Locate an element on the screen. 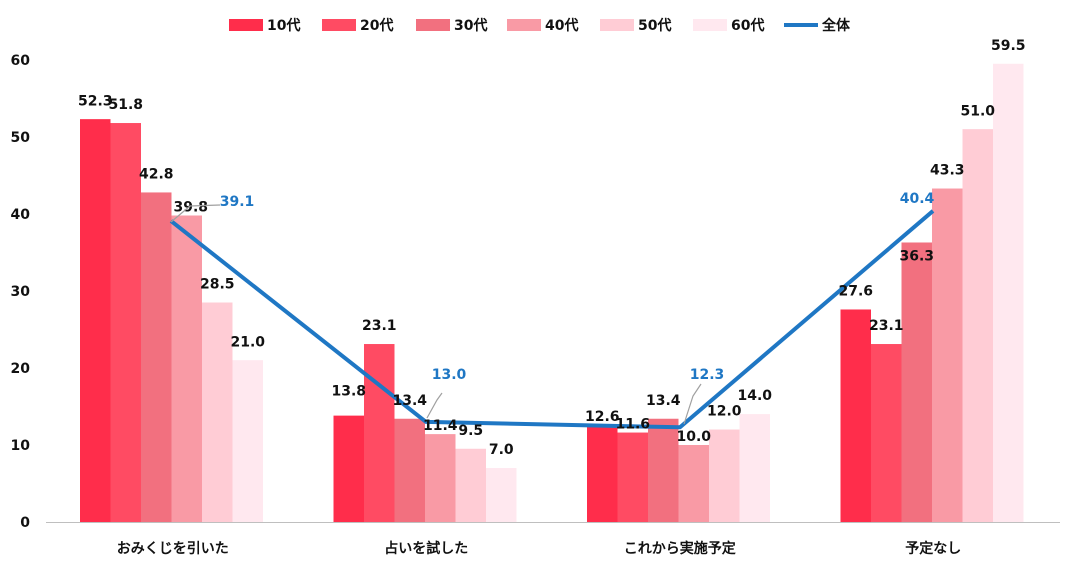 The width and height of the screenshot is (1079, 572). legend-label: 50代 is located at coordinates (654, 25).